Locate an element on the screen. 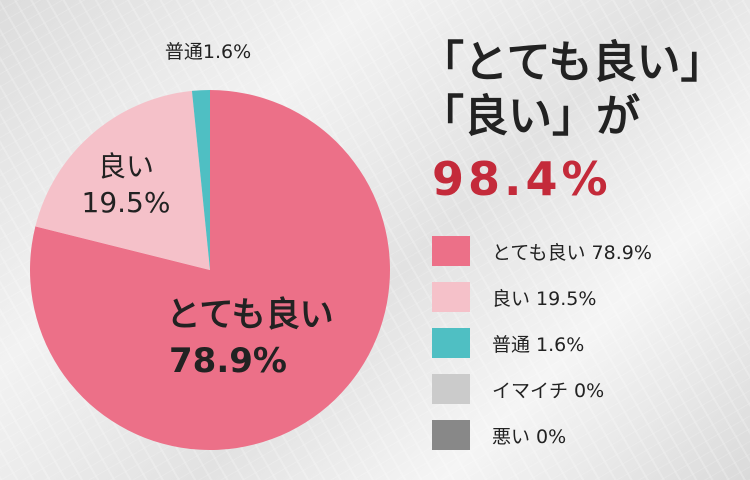  slice-value-label-1: 78.9% is located at coordinates (228, 361).